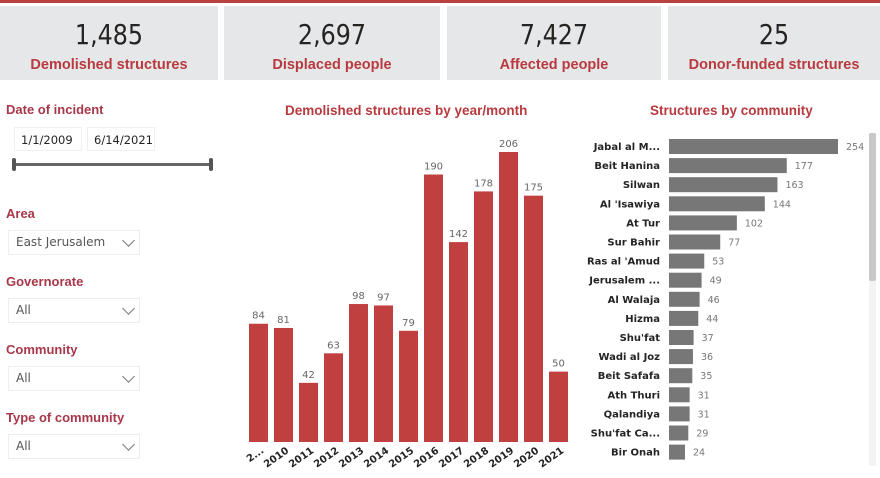  I want to click on bar-Al Walaja, so click(684, 299).